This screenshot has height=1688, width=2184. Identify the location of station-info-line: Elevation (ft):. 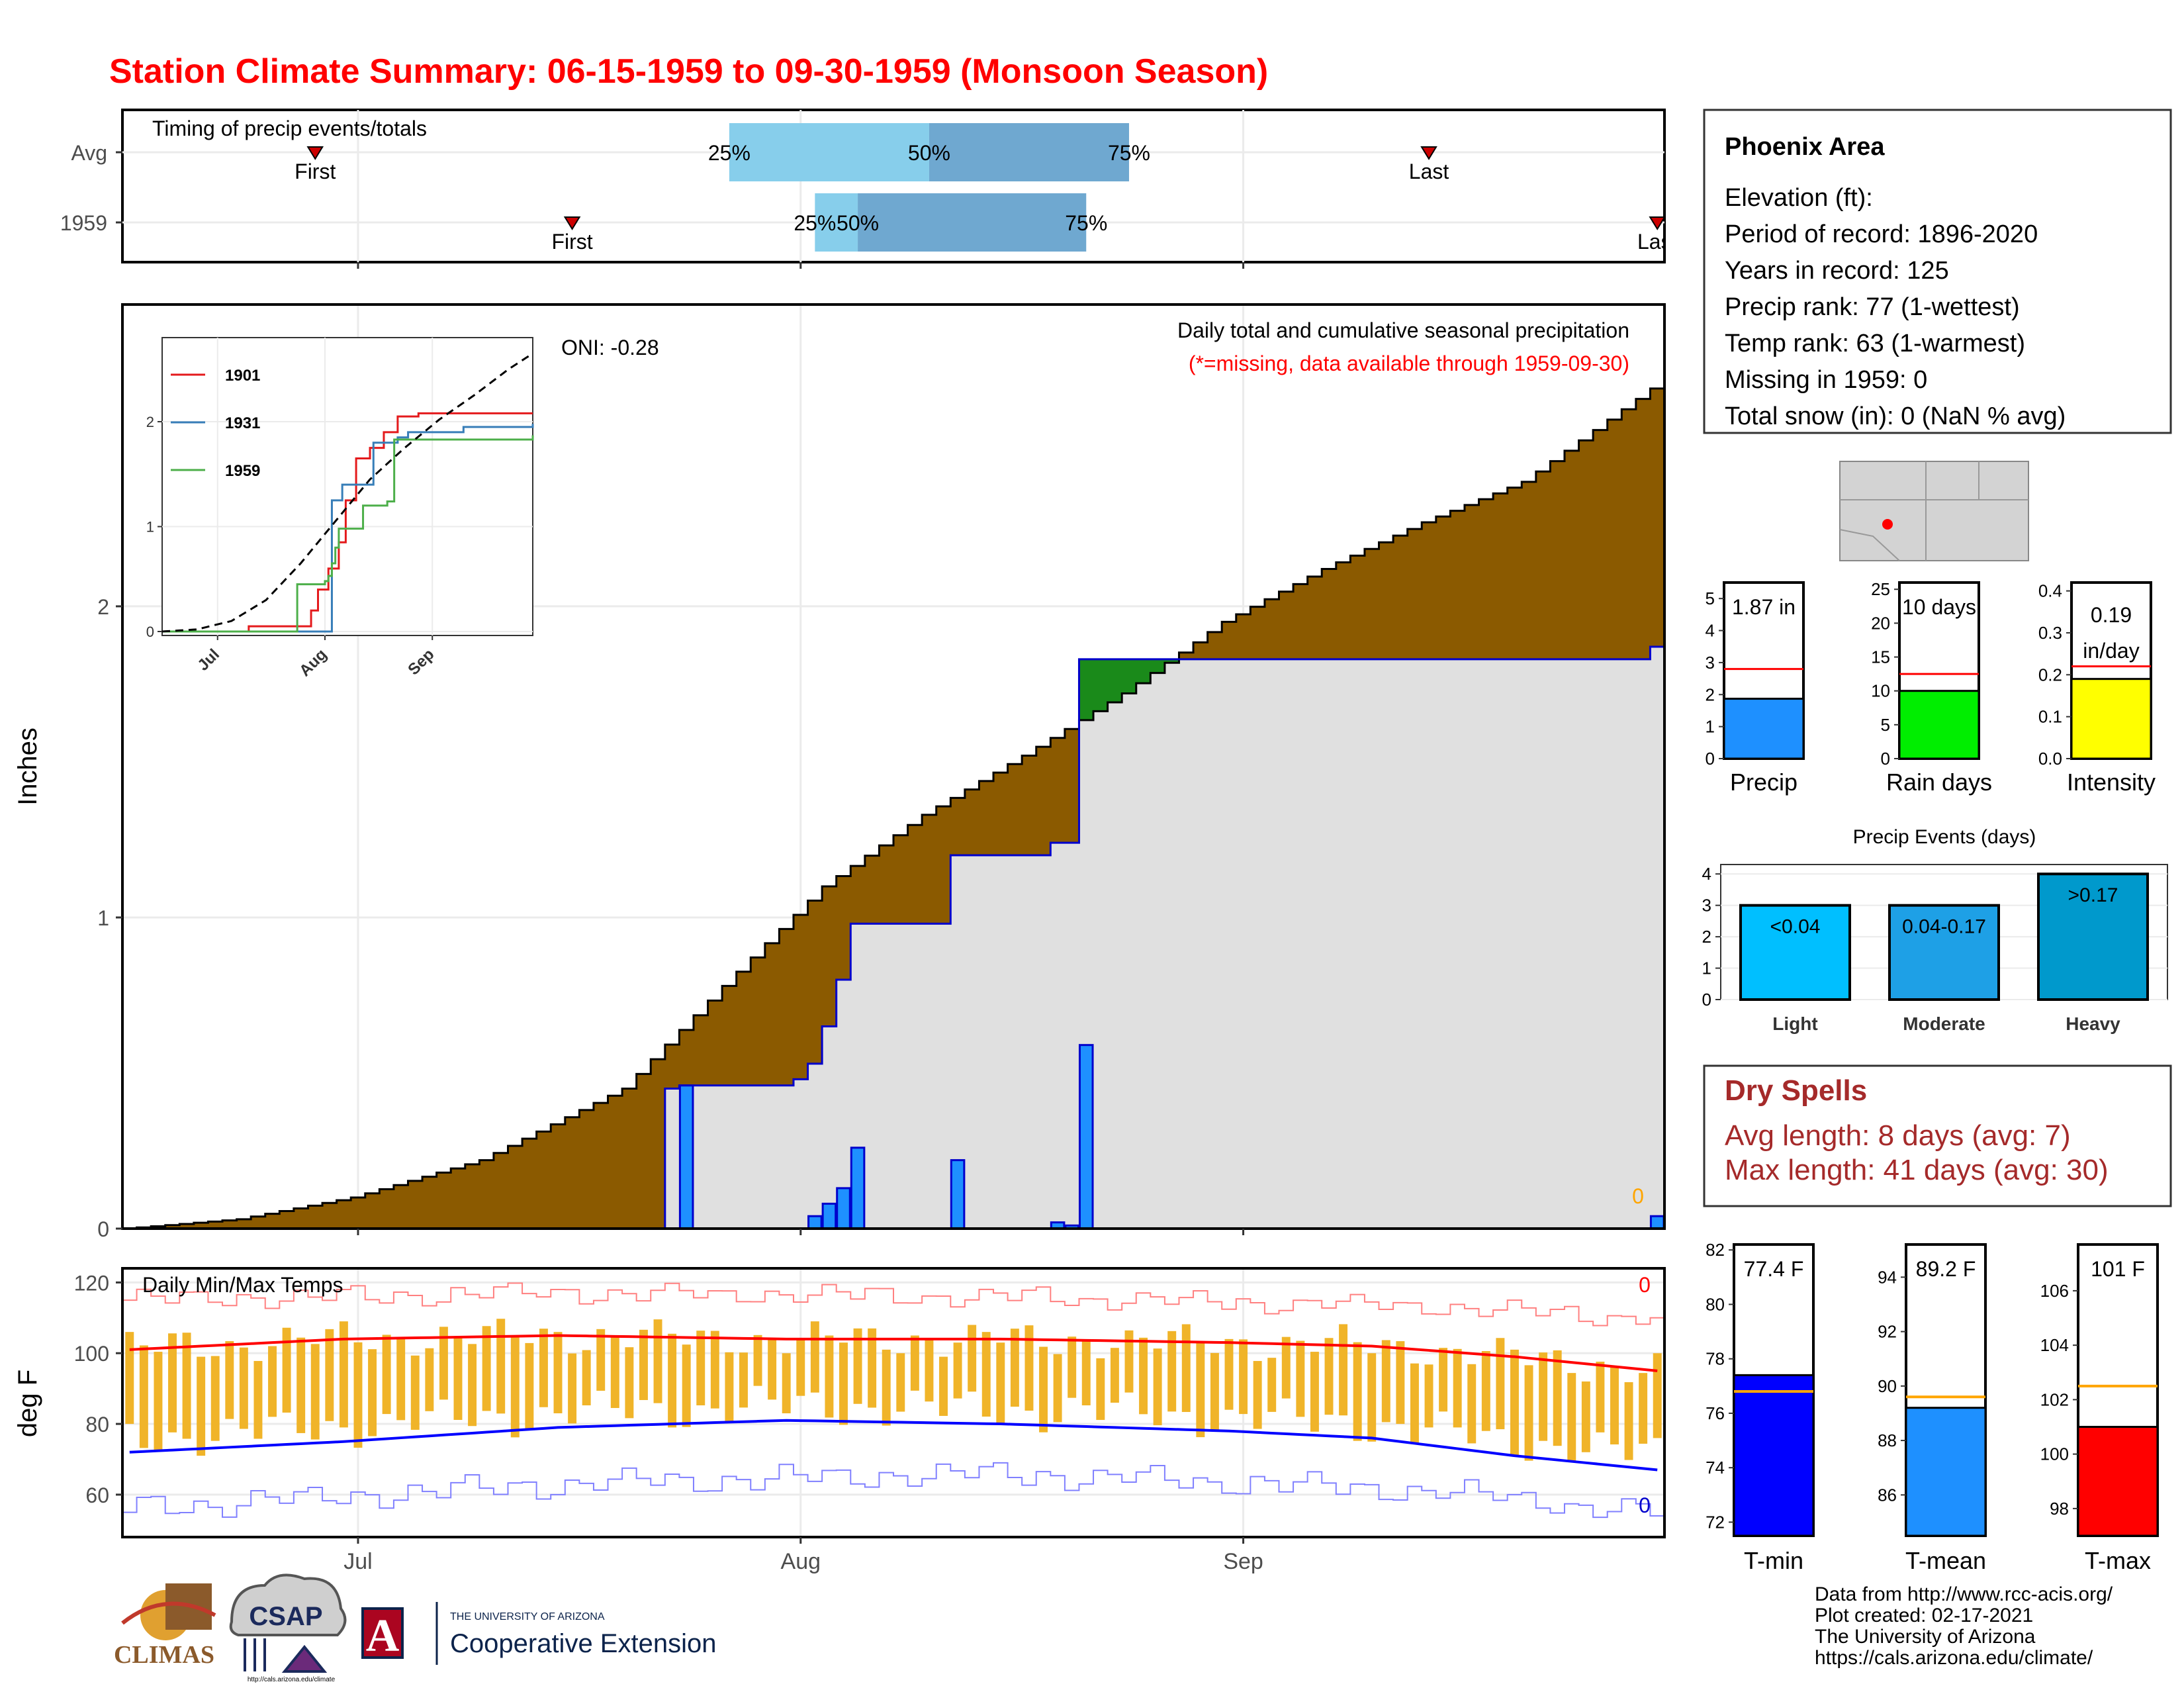
(1799, 198).